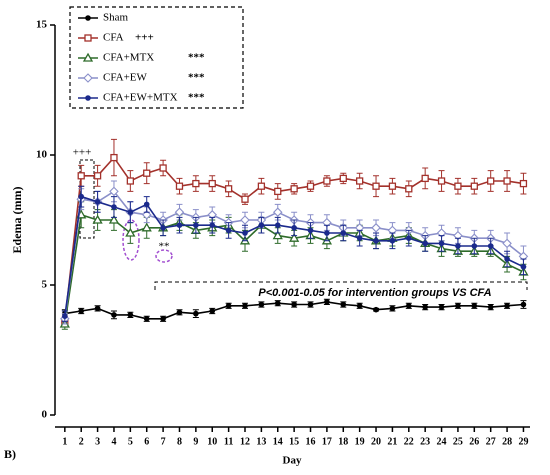  What do you see at coordinates (294, 441) in the screenshot?
I see `x-tick-label: 15` at bounding box center [294, 441].